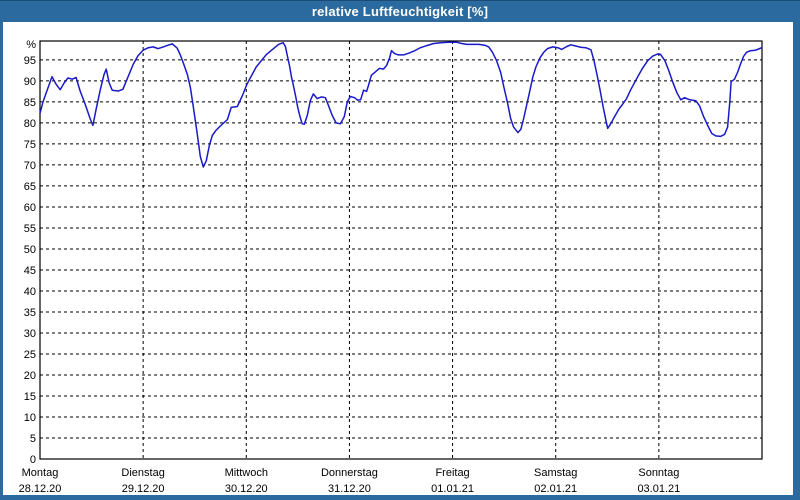 The image size is (800, 500). Describe the element at coordinates (30, 208) in the screenshot. I see `y-tick-label: 60` at that location.